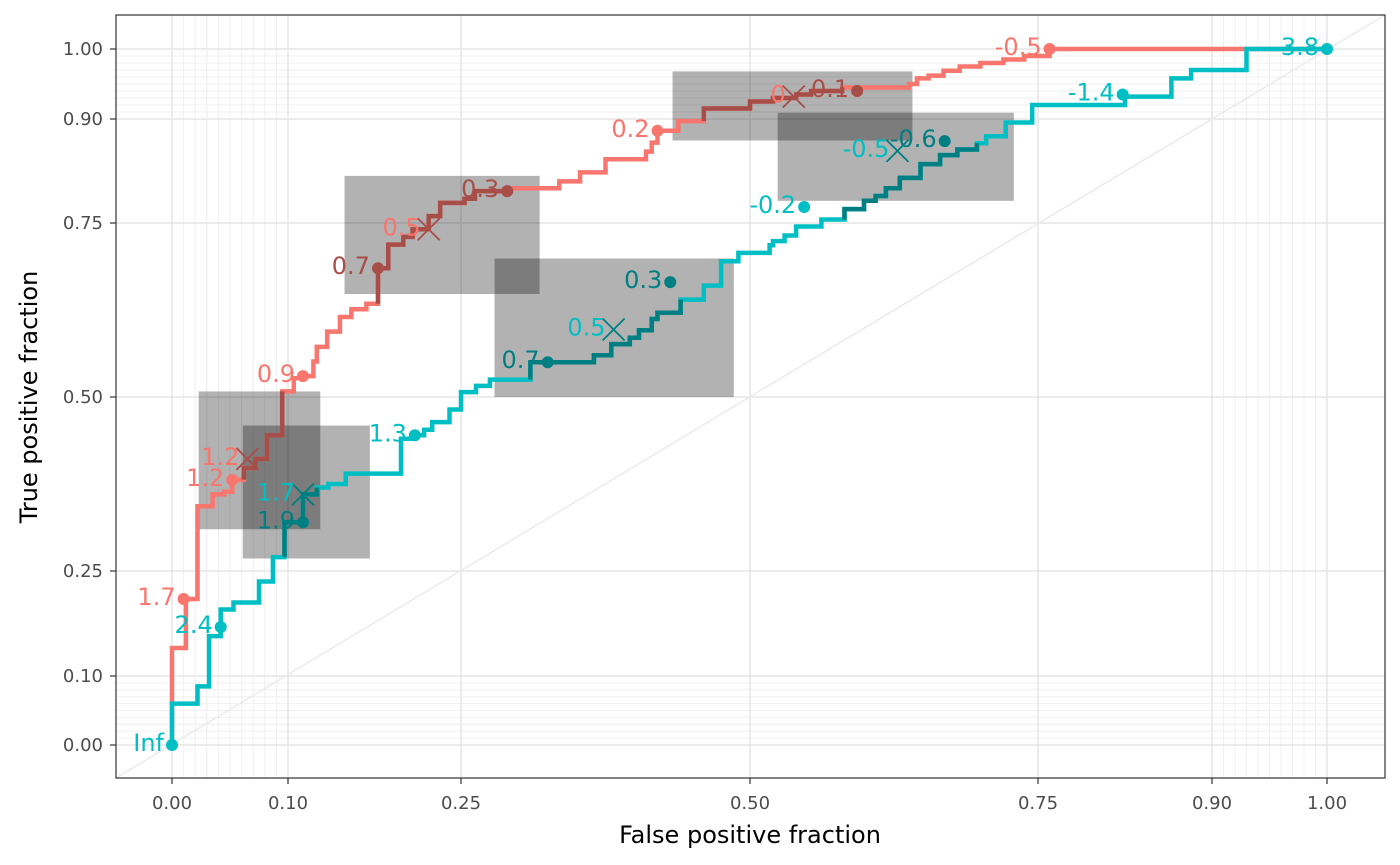 The image size is (1400, 865). I want to click on x-tick-label: 0.90, so click(1212, 803).